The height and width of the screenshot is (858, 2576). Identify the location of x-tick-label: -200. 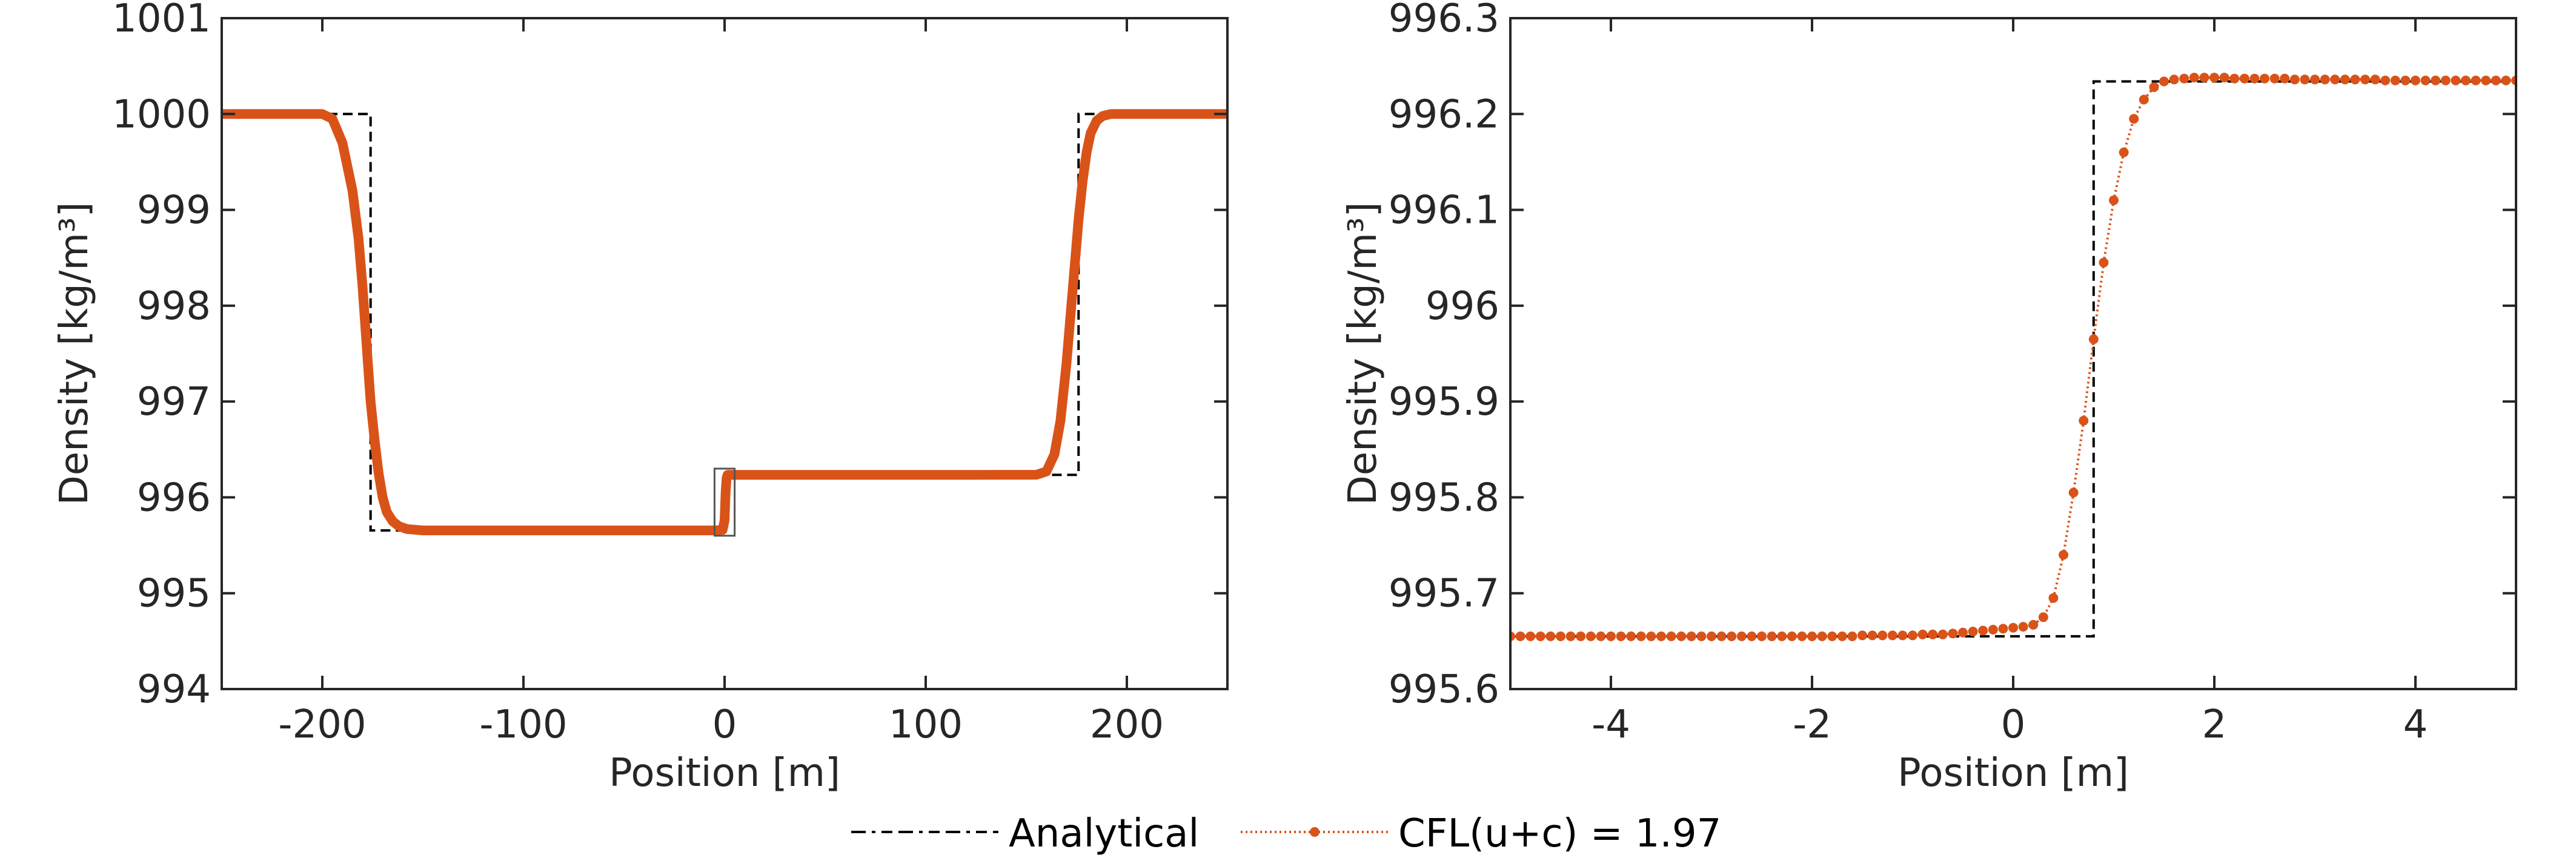
(322, 724).